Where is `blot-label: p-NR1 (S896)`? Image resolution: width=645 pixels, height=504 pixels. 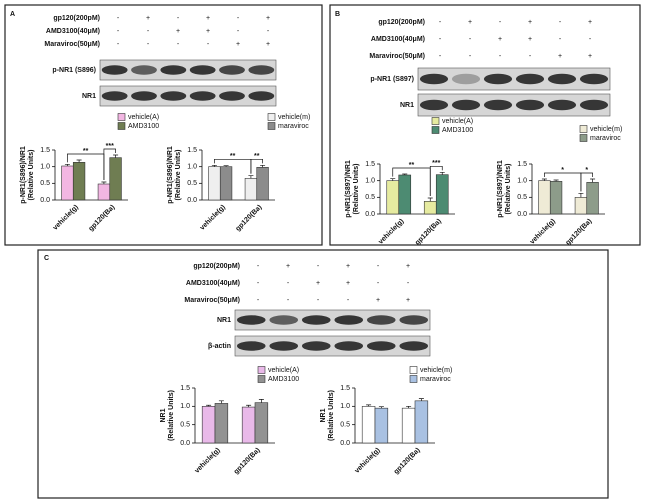 blot-label: p-NR1 (S896) is located at coordinates (74, 70).